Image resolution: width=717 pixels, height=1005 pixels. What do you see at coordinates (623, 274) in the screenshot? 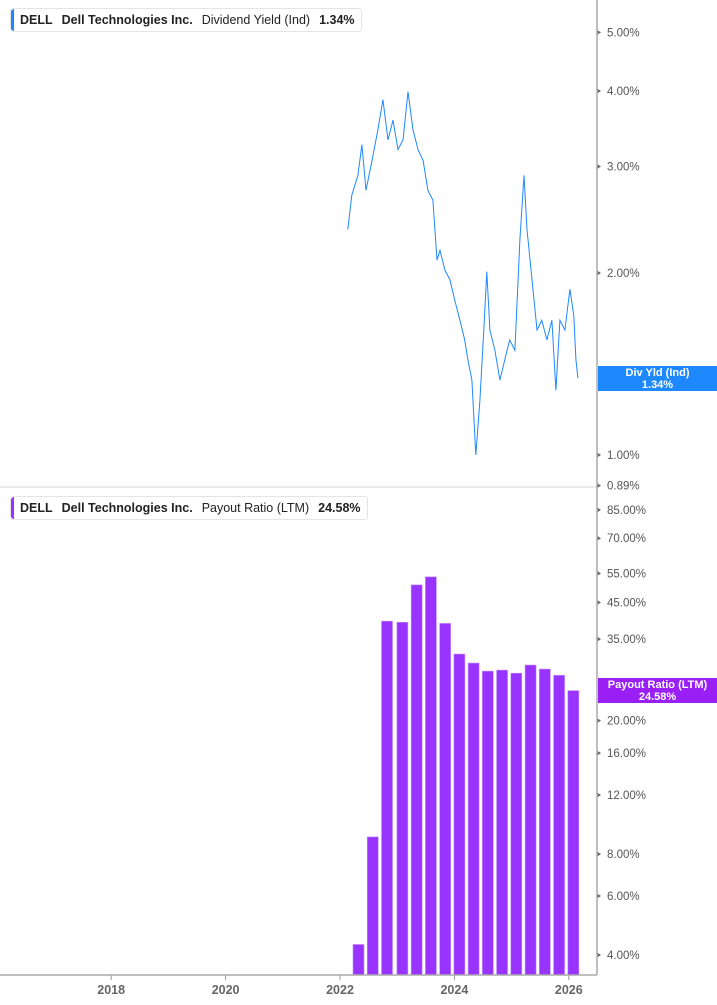
I see `y-tick-label: 2.00%` at bounding box center [623, 274].